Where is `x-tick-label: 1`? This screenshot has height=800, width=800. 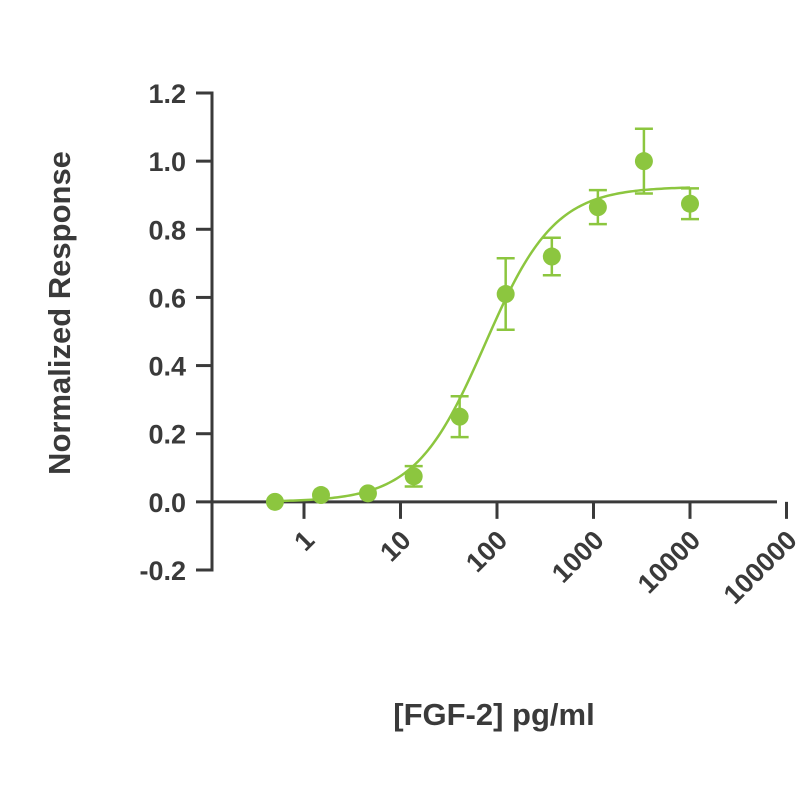
x-tick-label: 1 is located at coordinates (304, 541).